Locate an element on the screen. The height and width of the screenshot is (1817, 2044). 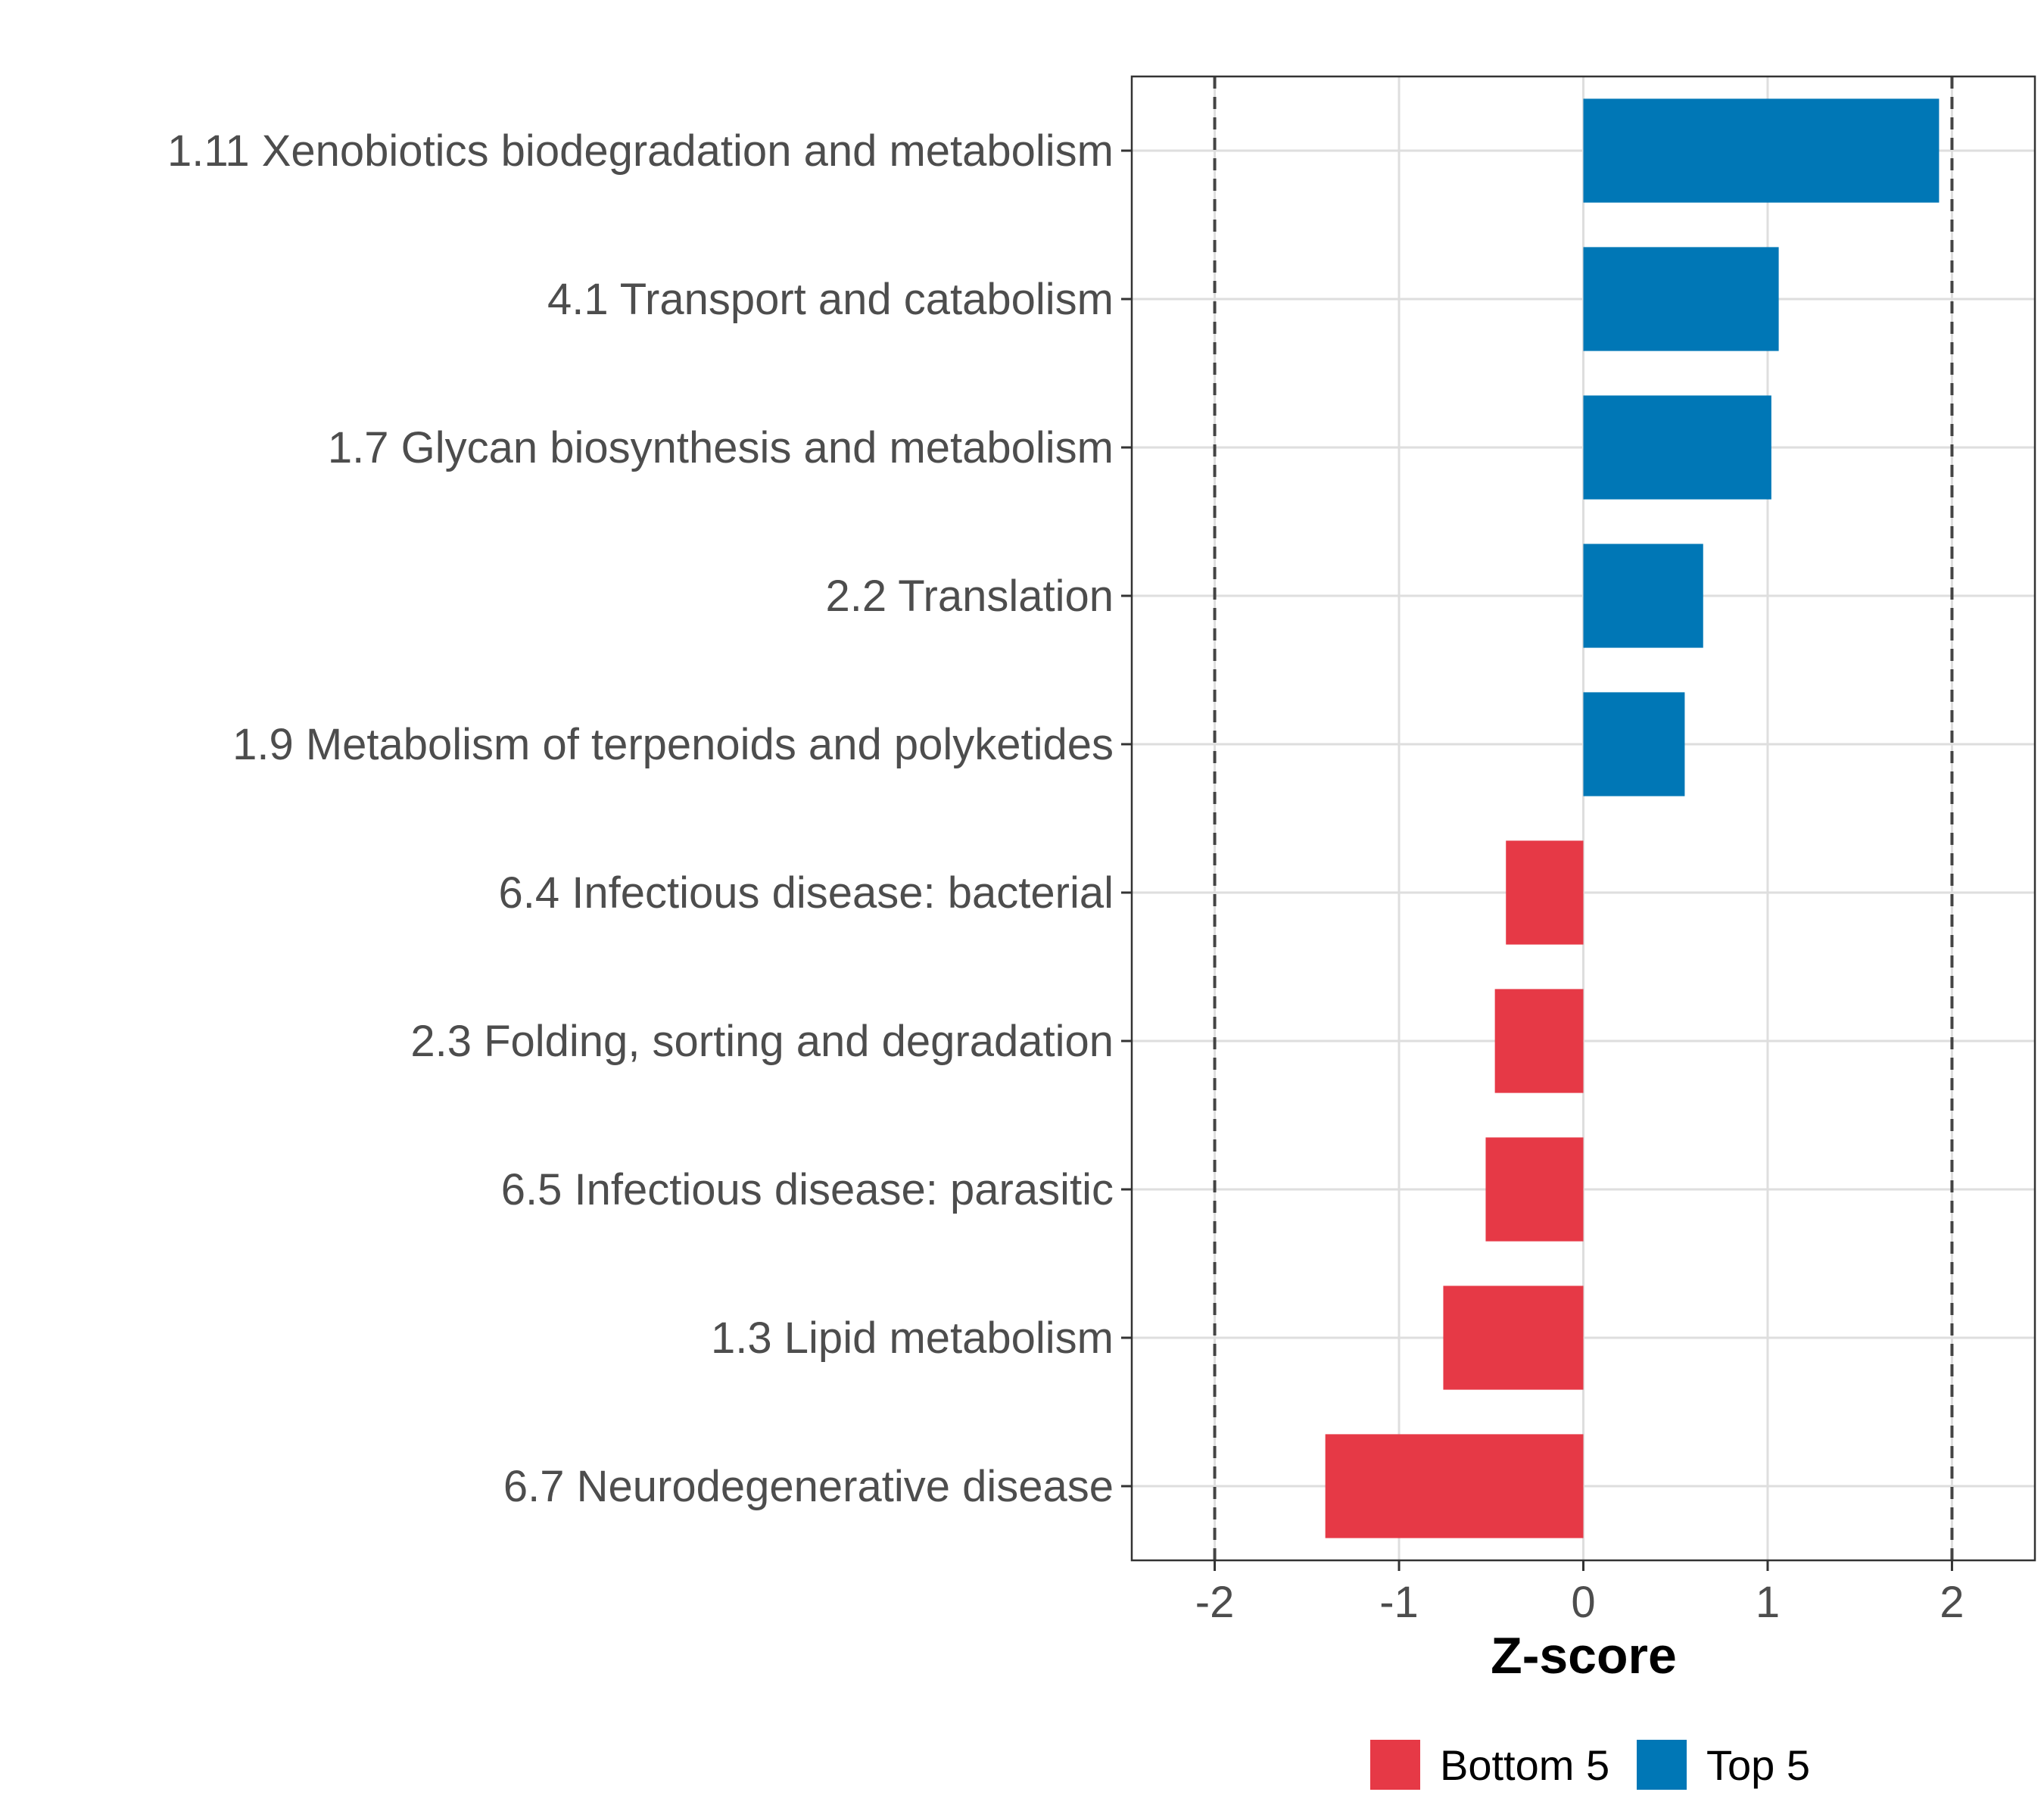
legend: Bottom 5 Top 5 is located at coordinates (1590, 1765).